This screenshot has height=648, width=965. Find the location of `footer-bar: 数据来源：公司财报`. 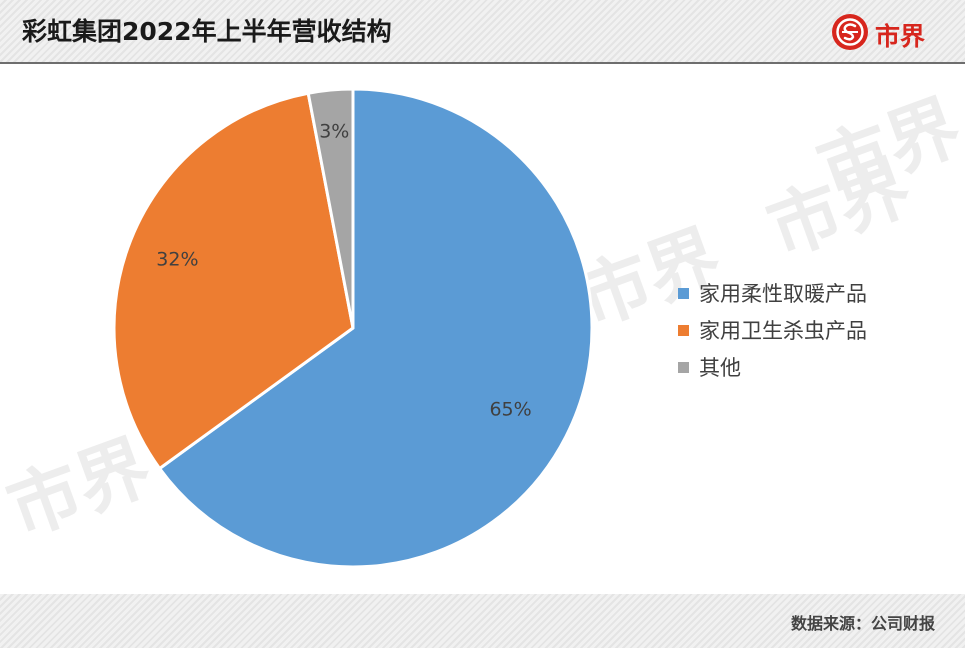

footer-bar: 数据来源：公司财报 is located at coordinates (482, 621).